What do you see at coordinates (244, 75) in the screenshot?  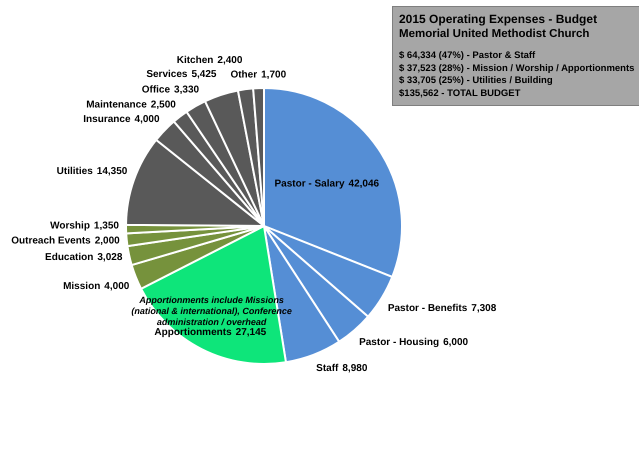 I see `slice-label: Other` at bounding box center [244, 75].